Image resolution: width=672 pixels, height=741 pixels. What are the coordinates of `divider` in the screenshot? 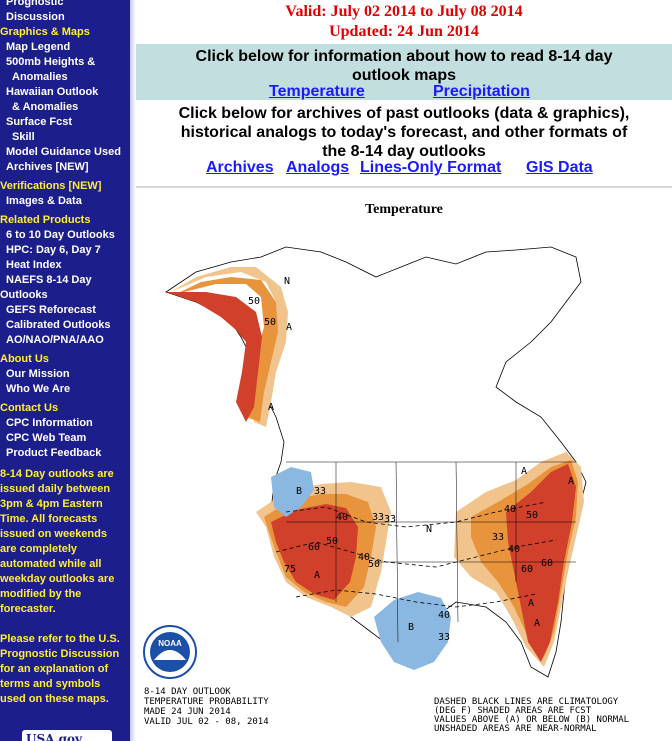 It's located at (404, 187).